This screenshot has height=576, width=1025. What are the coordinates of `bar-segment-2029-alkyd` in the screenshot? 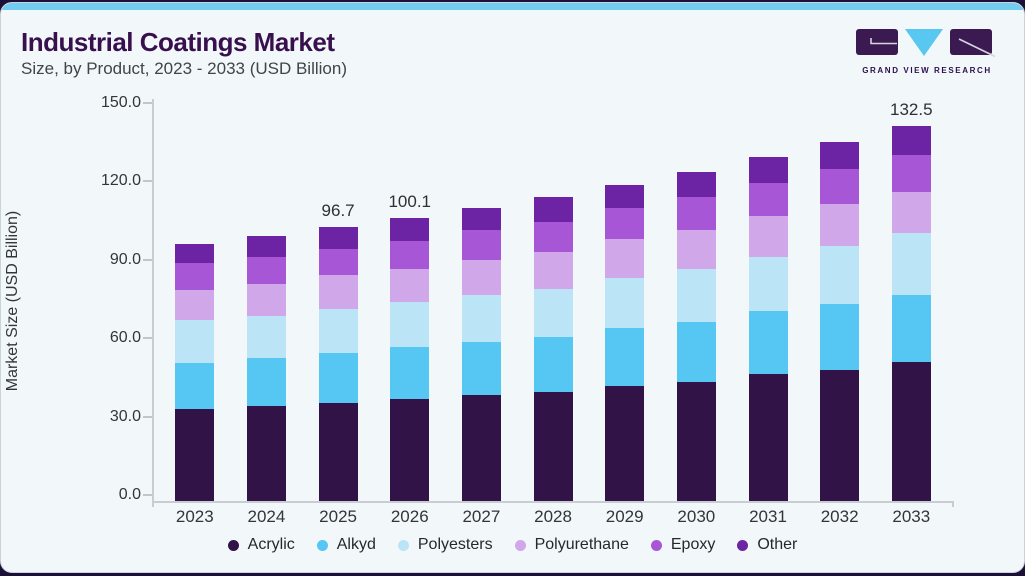 It's located at (625, 356).